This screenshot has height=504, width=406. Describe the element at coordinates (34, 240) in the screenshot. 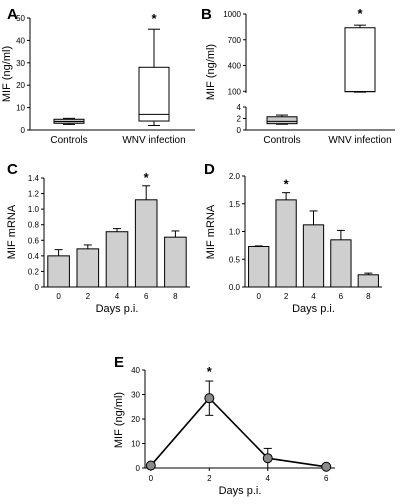

I see `y-tick-label: 0.6` at that location.